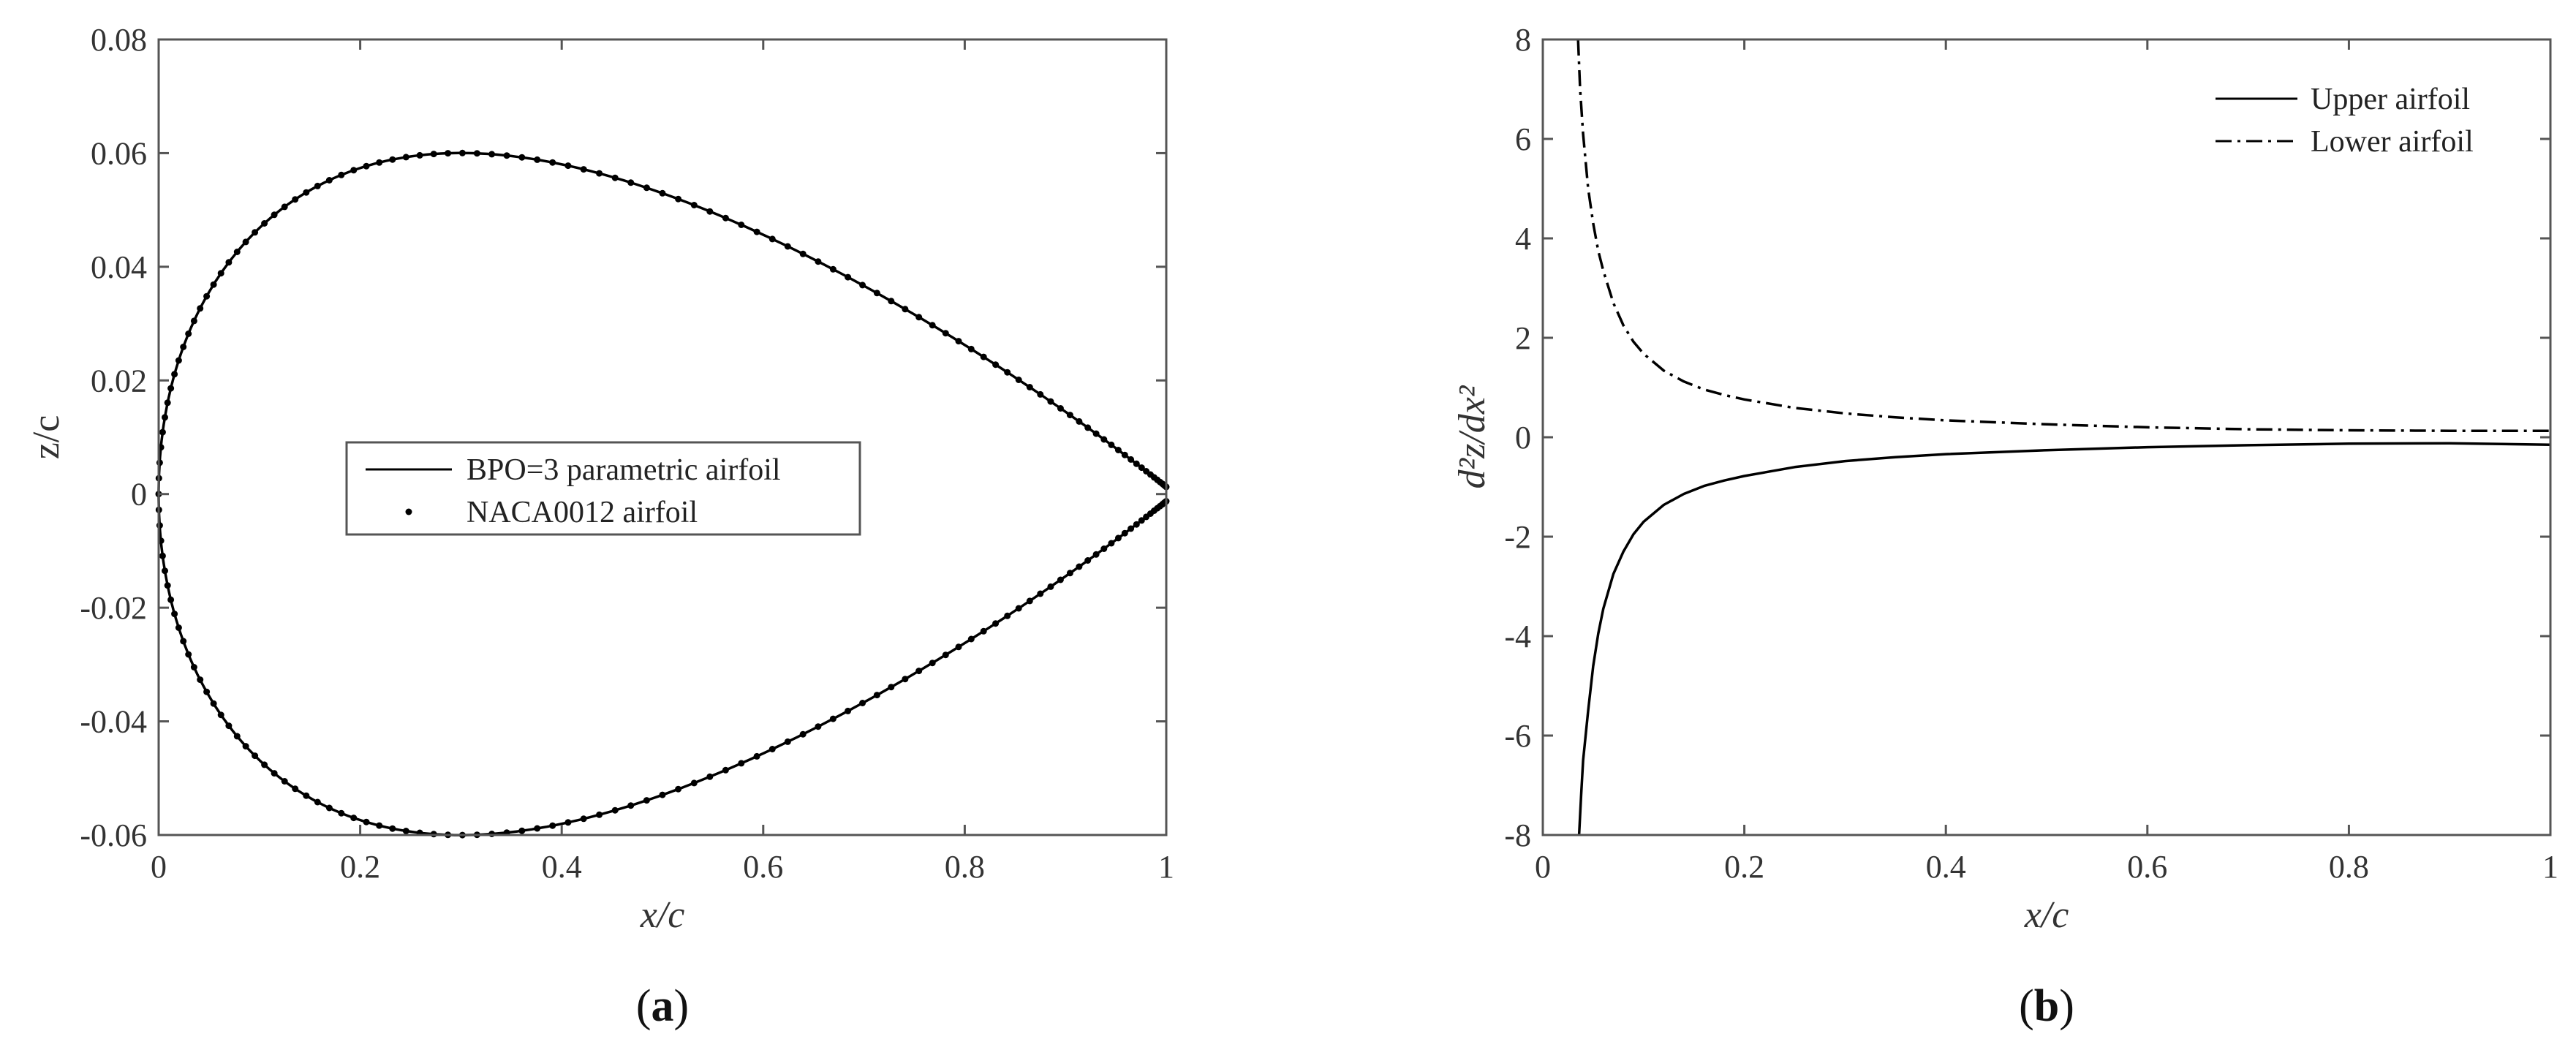  I want to click on panel-b-y-tick-label: 2, so click(1523, 338).